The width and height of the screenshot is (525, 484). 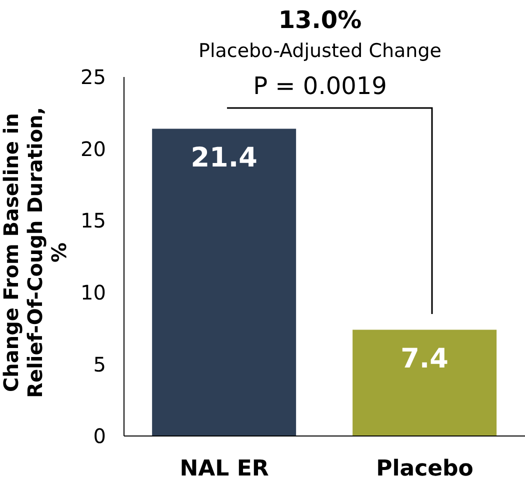 I want to click on y-tick-label: 20, so click(x=93, y=148).